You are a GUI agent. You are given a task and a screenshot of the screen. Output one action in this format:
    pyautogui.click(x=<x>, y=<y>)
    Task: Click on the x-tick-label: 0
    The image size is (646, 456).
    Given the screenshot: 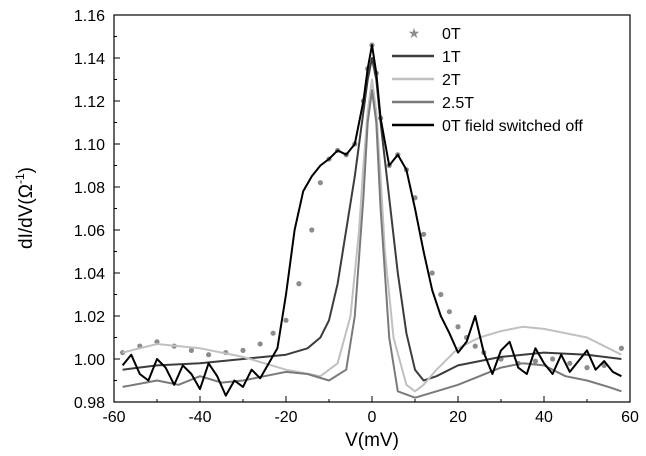 What is the action you would take?
    pyautogui.click(x=372, y=417)
    